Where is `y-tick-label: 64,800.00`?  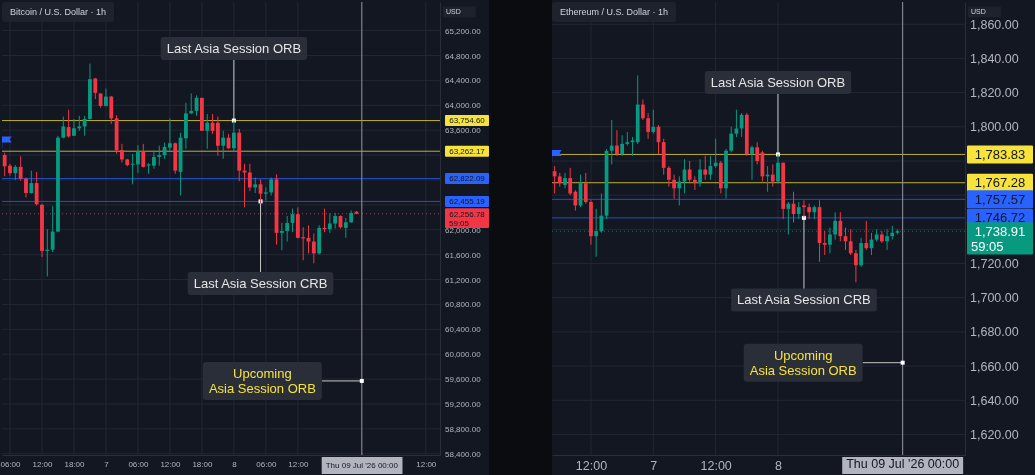 y-tick-label: 64,800.00 is located at coordinates (463, 56).